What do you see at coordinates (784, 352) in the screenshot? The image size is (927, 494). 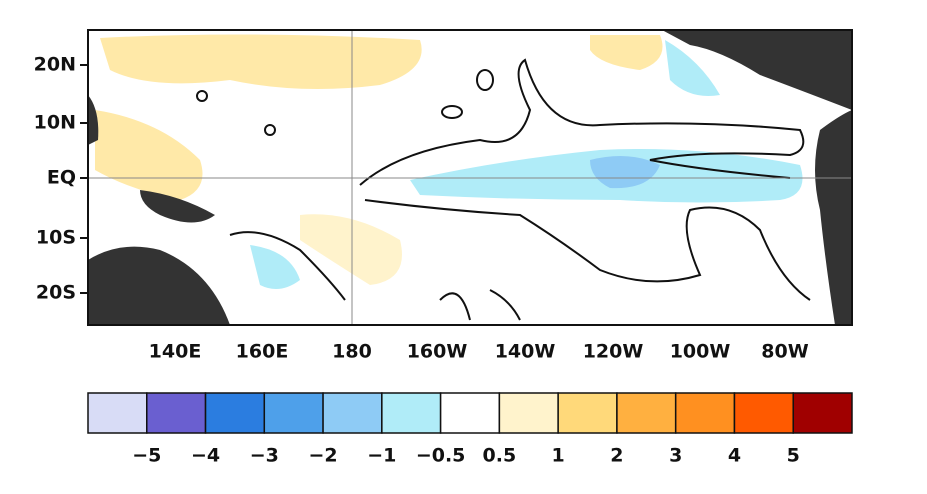 I see `lon-label: 80W` at bounding box center [784, 352].